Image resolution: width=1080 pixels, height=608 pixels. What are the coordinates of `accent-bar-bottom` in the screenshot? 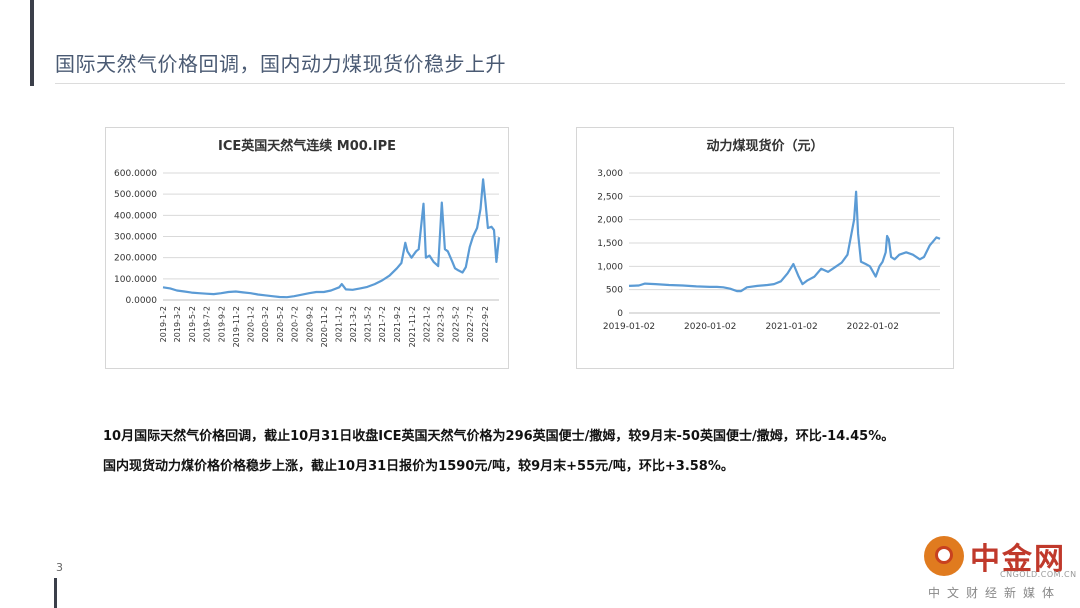 It's located at (55, 593).